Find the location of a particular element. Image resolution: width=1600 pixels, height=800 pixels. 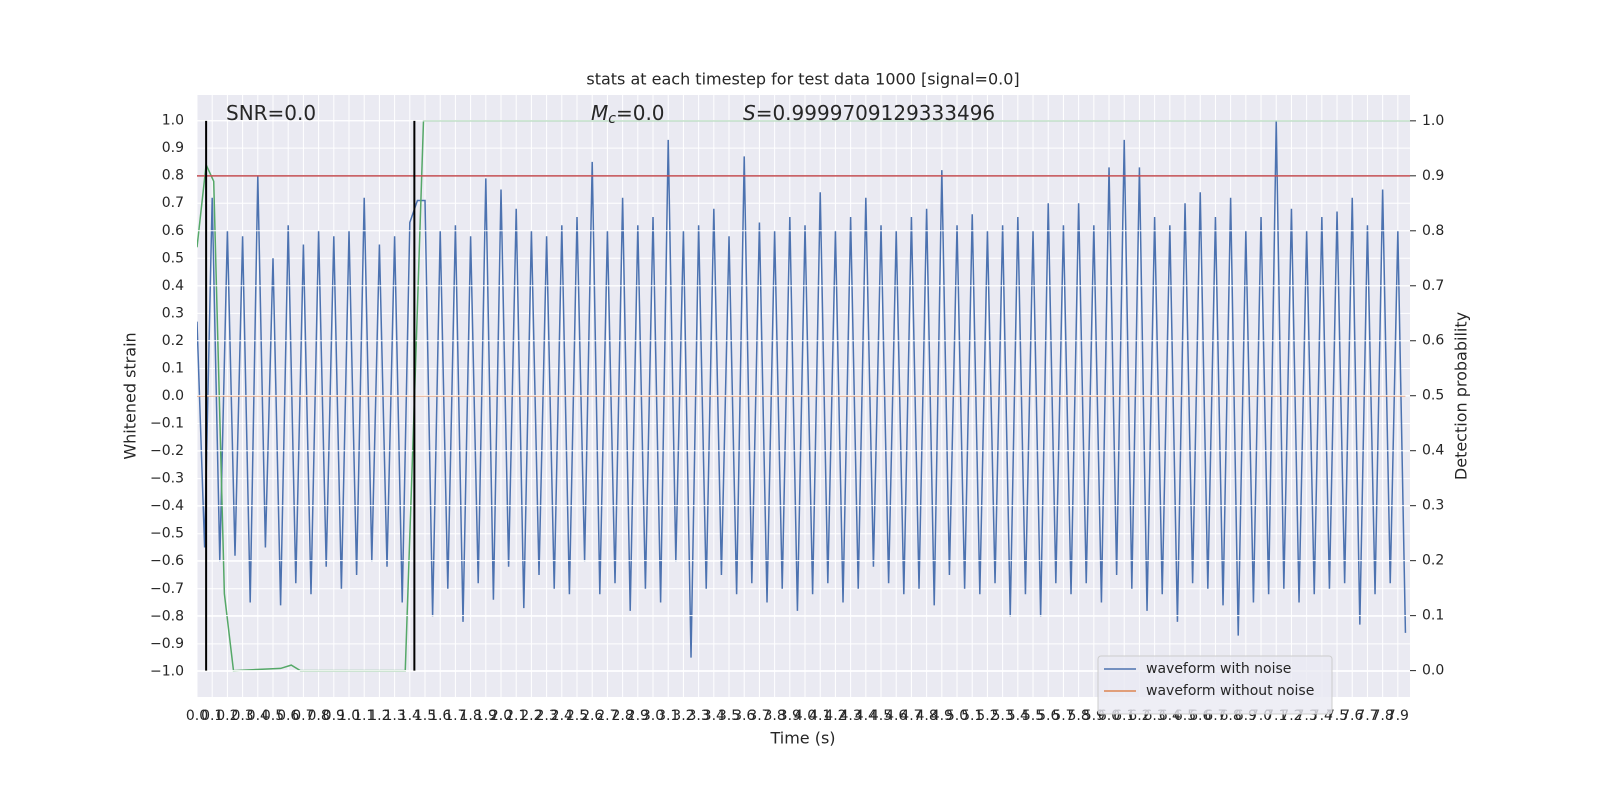

x-tick-label: 4.3 is located at coordinates (850, 716).